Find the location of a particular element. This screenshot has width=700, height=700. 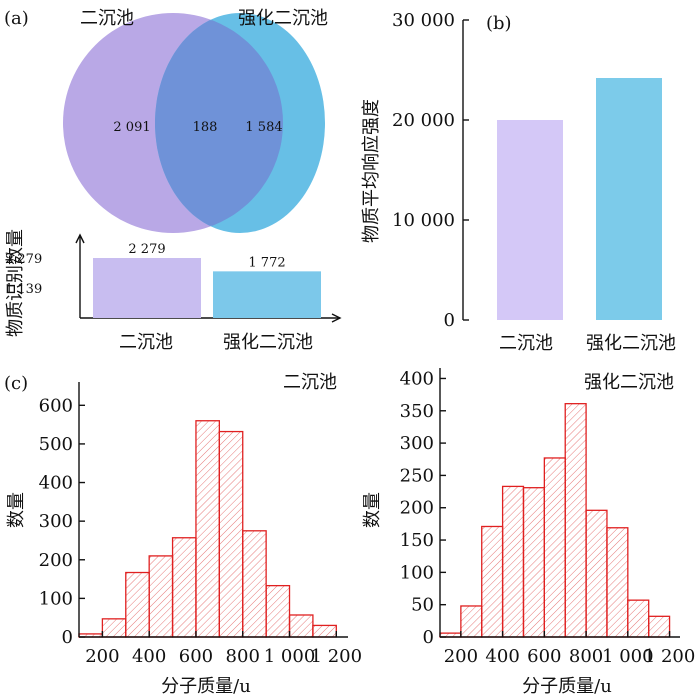

panel-c-right-y-tick-label: 250 is located at coordinates (417, 475).